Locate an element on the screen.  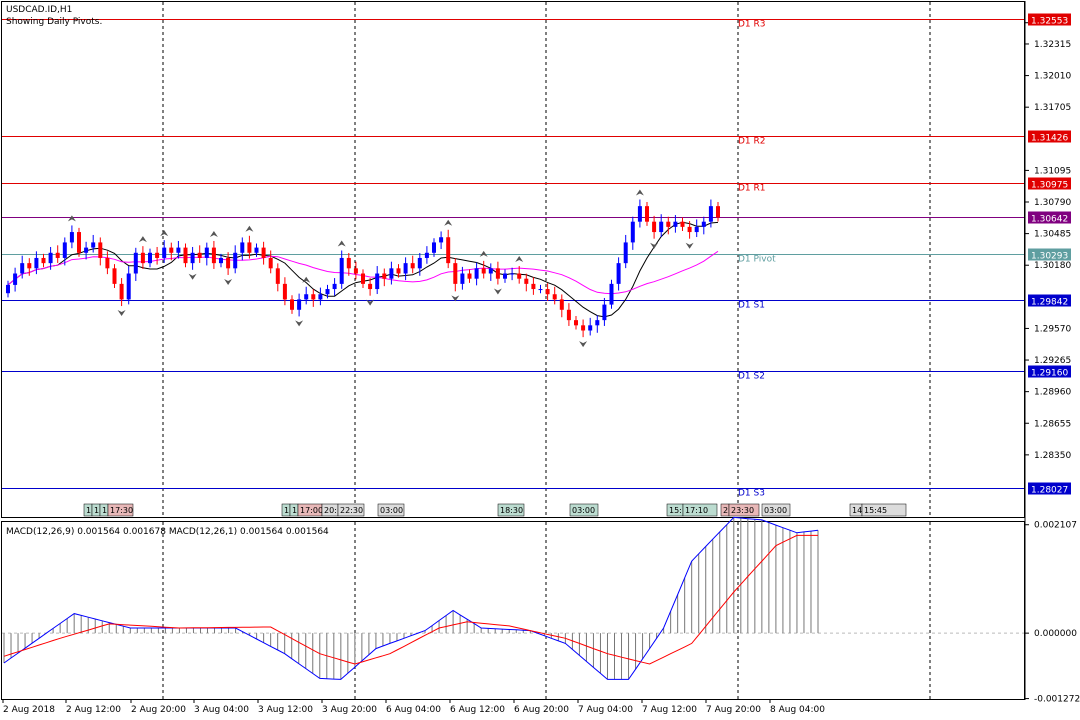
pivot-label: D1 S1 is located at coordinates (751, 306).